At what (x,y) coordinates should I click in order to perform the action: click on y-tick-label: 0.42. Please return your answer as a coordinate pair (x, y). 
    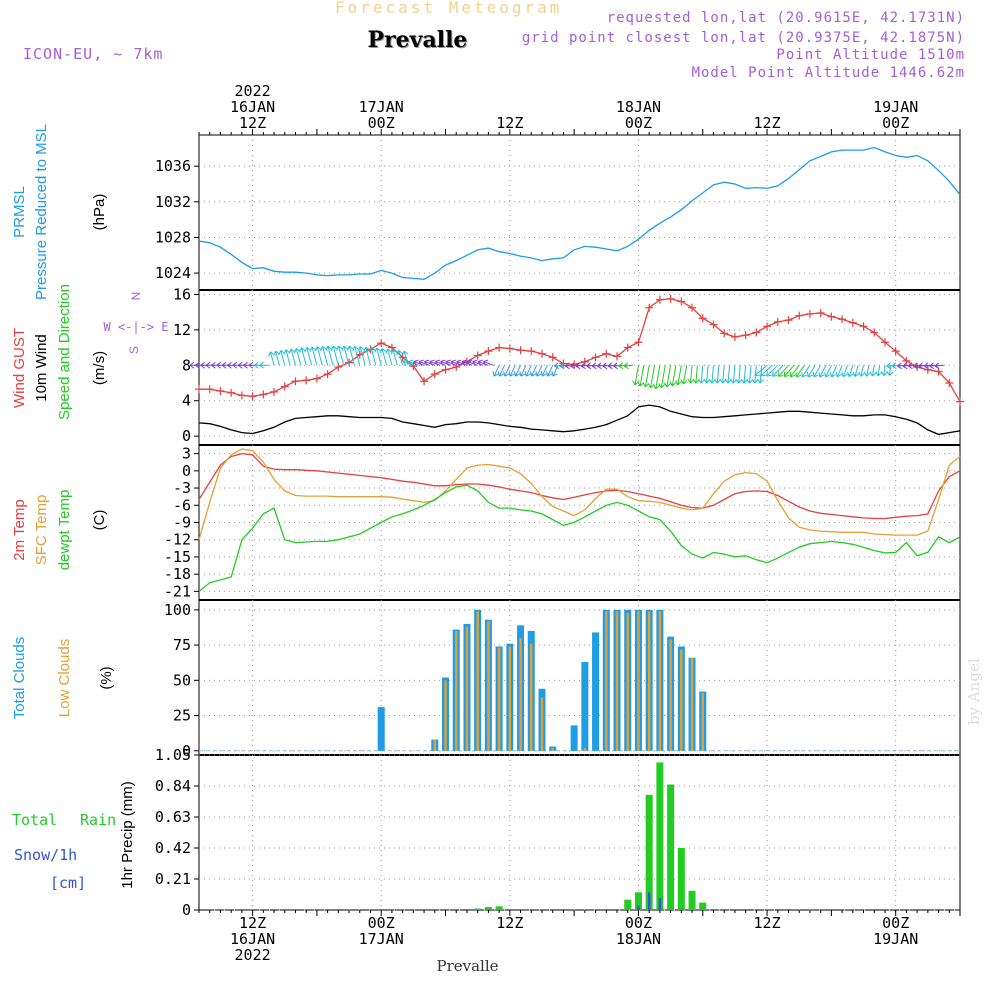
    Looking at the image, I should click on (173, 848).